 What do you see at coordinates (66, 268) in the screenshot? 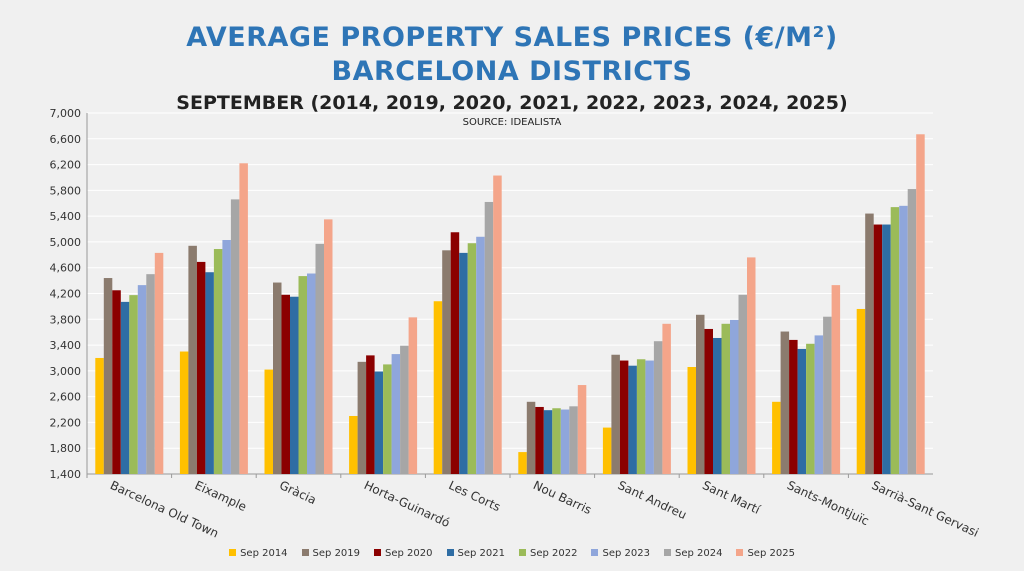
I see `y-tick-label: 4,600` at bounding box center [66, 268].